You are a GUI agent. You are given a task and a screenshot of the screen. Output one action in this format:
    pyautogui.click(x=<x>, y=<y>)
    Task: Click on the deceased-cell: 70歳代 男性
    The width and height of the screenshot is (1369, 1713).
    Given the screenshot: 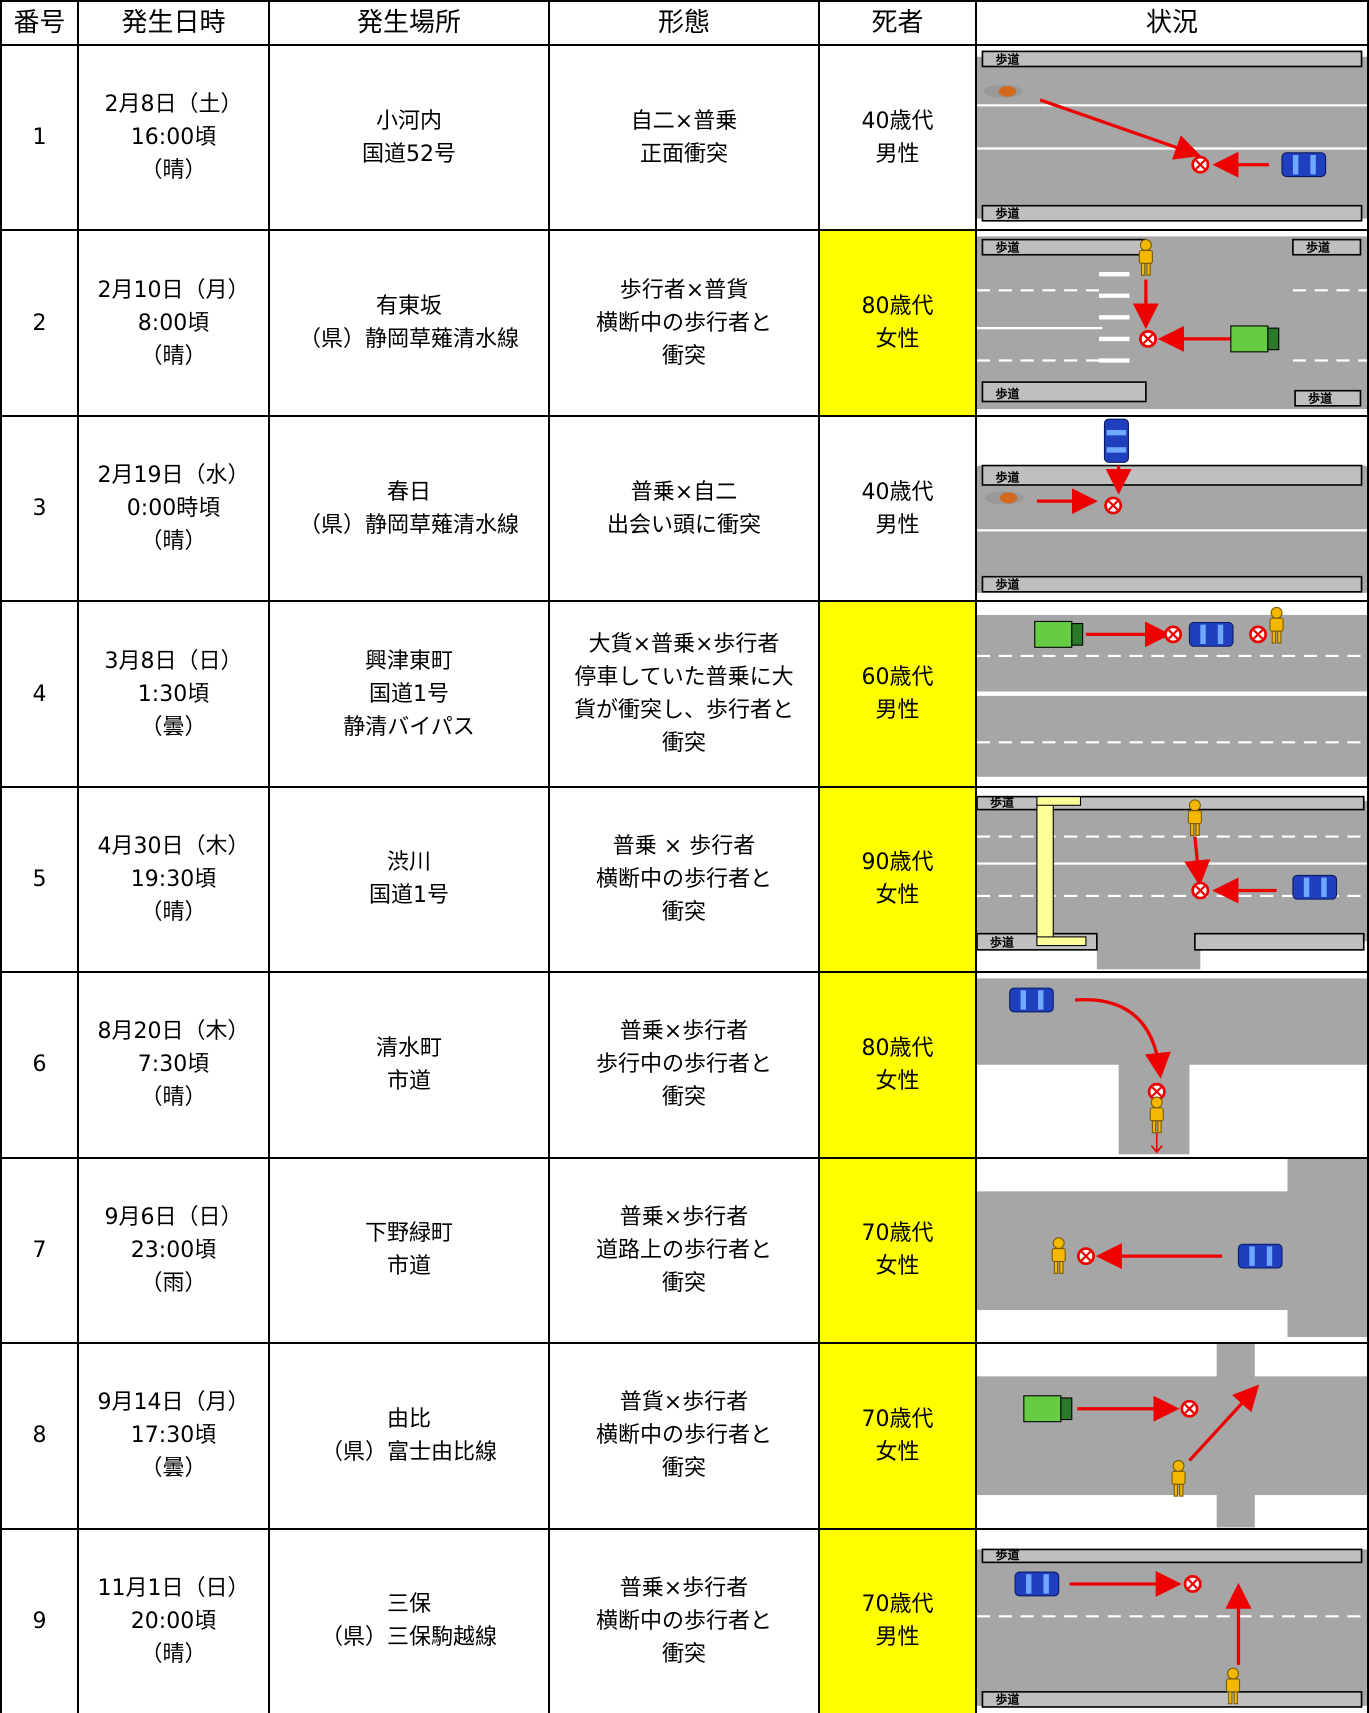 What is the action you would take?
    pyautogui.click(x=898, y=1621)
    